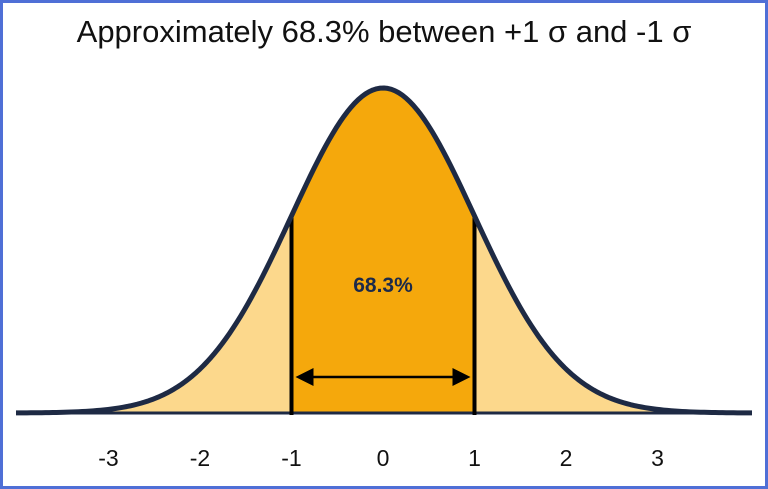 The width and height of the screenshot is (768, 489). Describe the element at coordinates (383, 458) in the screenshot. I see `x-tick-label: 0` at that location.